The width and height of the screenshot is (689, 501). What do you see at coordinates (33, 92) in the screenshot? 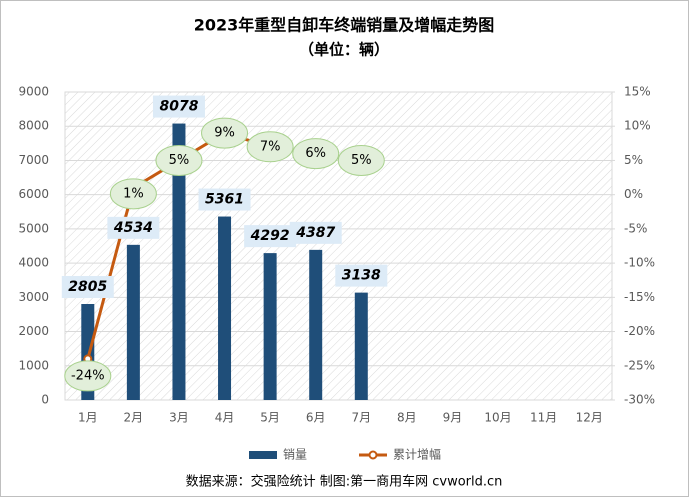
I see `y-tick-label: 9000` at bounding box center [33, 92].